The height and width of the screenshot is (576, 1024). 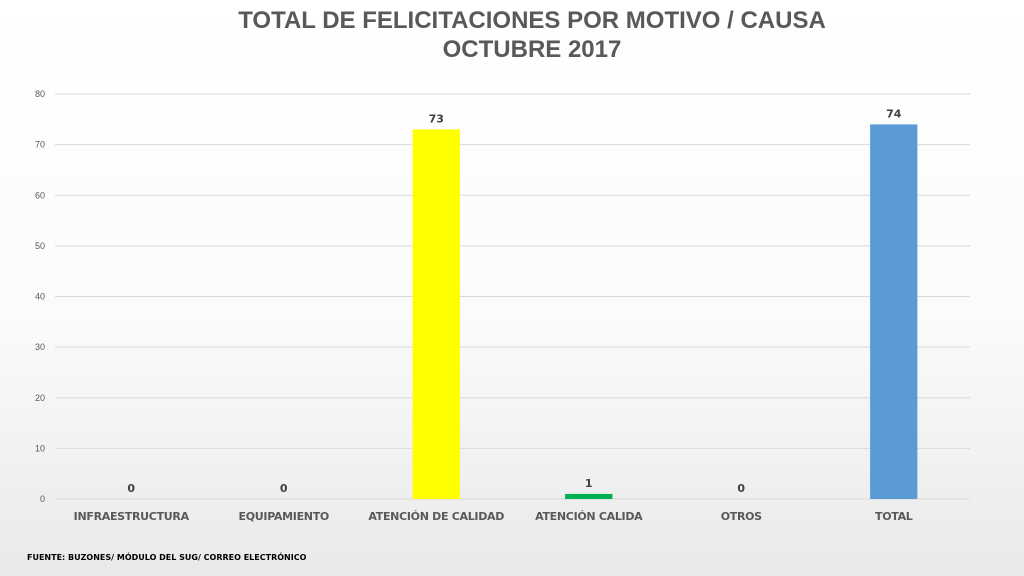 I want to click on chart-title-line2: OCTUBRE 2017, so click(x=532, y=49).